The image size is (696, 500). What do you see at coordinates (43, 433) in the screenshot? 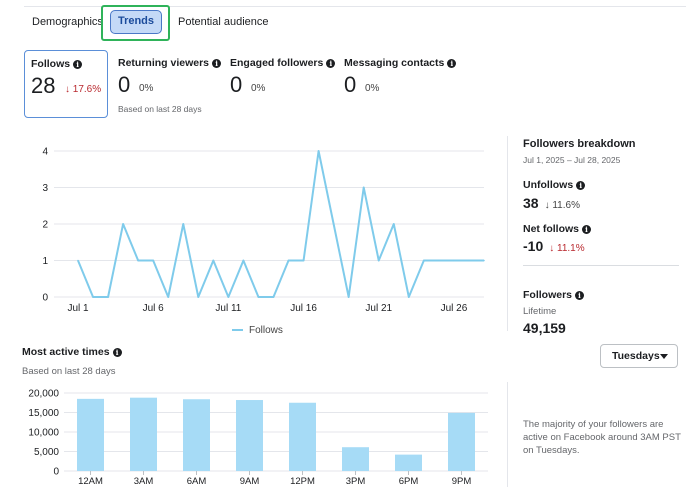
I see `y-tick-label: 10,000` at bounding box center [43, 433].